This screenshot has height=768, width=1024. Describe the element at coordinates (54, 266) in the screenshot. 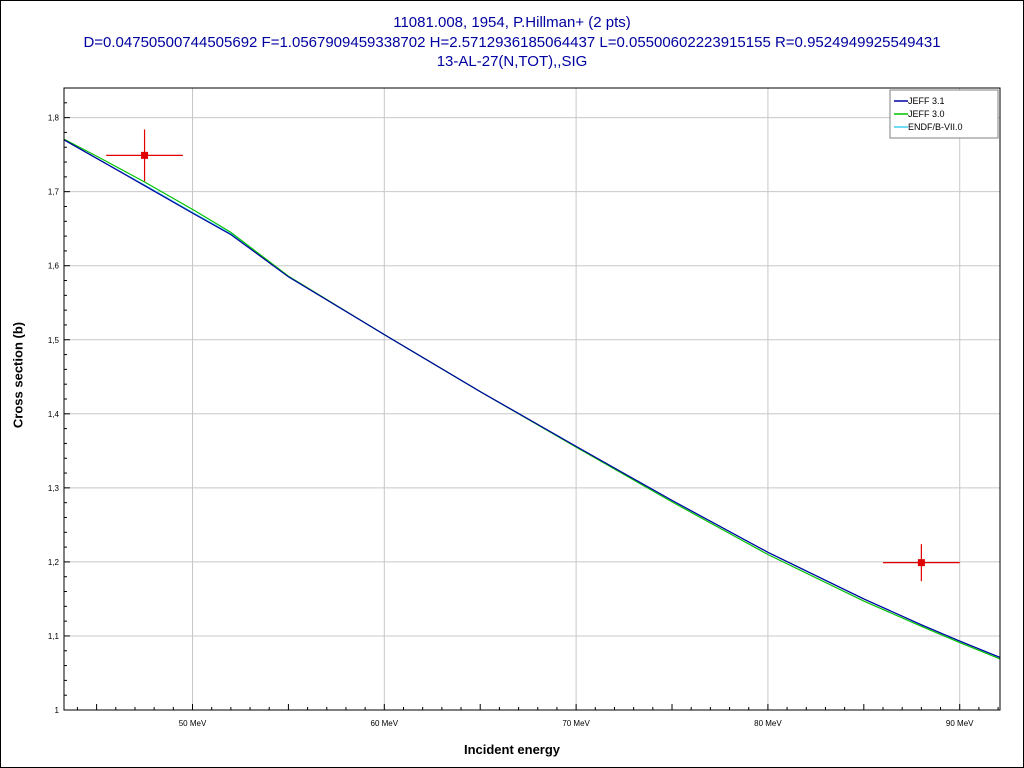

I see `y-tick-label: 1,6` at that location.